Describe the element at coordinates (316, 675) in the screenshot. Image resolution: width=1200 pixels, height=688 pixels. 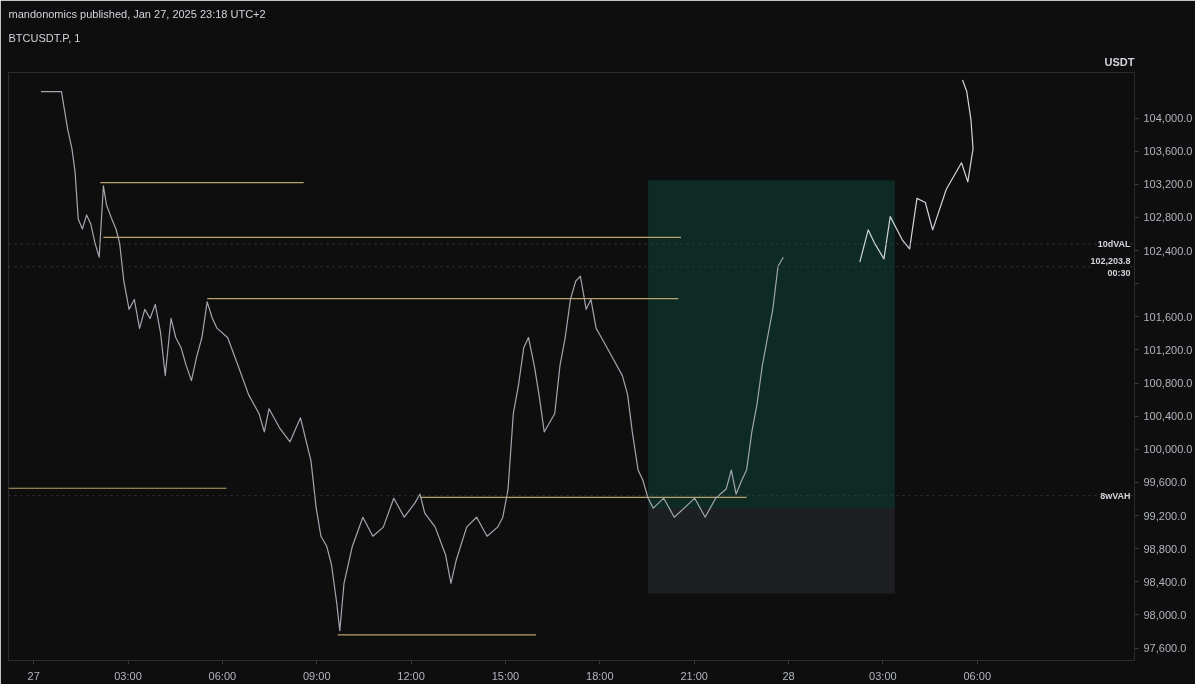
I see `x-tick-label: 09:00` at that location.